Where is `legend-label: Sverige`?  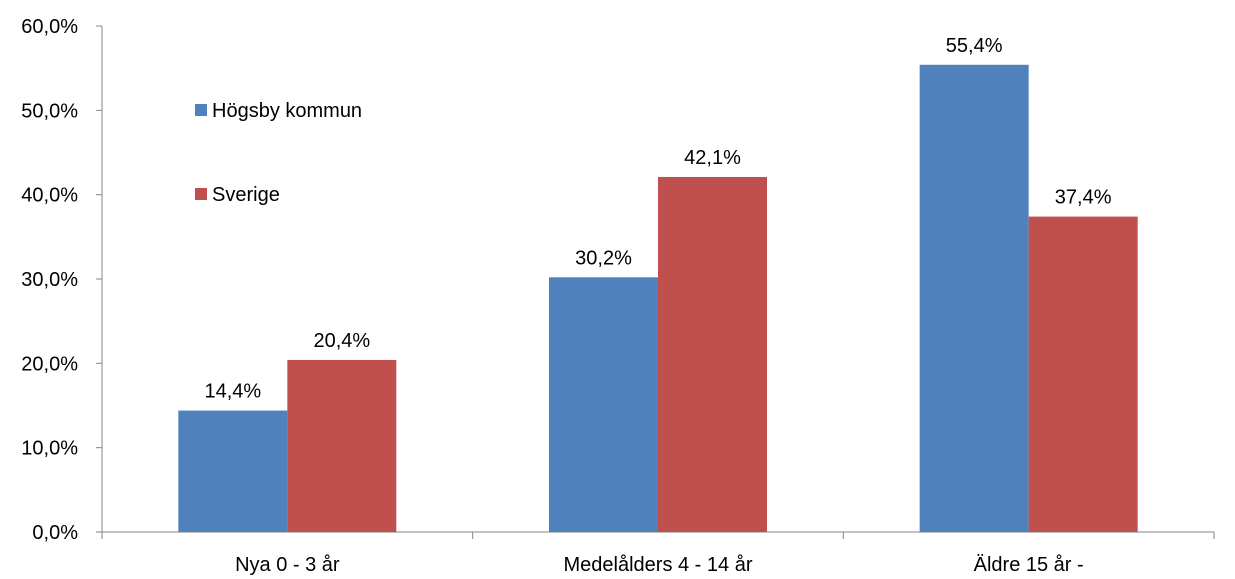 legend-label: Sverige is located at coordinates (246, 195).